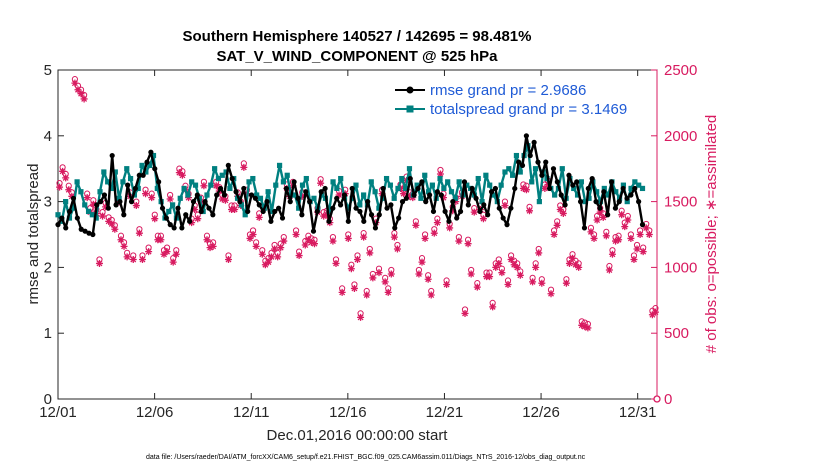 Image resolution: width=830 pixels, height=470 pixels. I want to click on x-tick-labels: 12/01 12/06 12/11 12/16 12/21 12/26 12/31, so click(347, 412).